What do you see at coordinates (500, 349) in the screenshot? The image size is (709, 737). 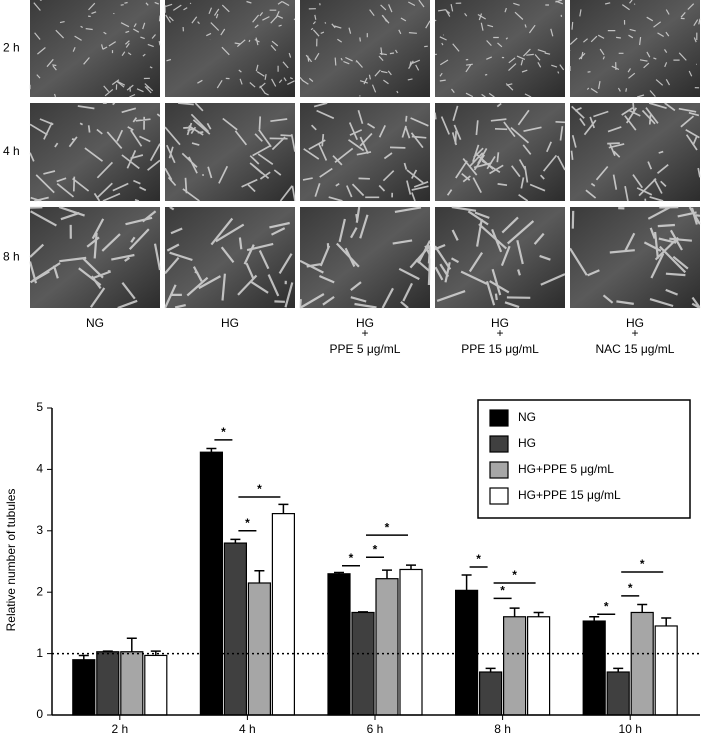 I see `column-label: PPE 15 μg/mL` at bounding box center [500, 349].